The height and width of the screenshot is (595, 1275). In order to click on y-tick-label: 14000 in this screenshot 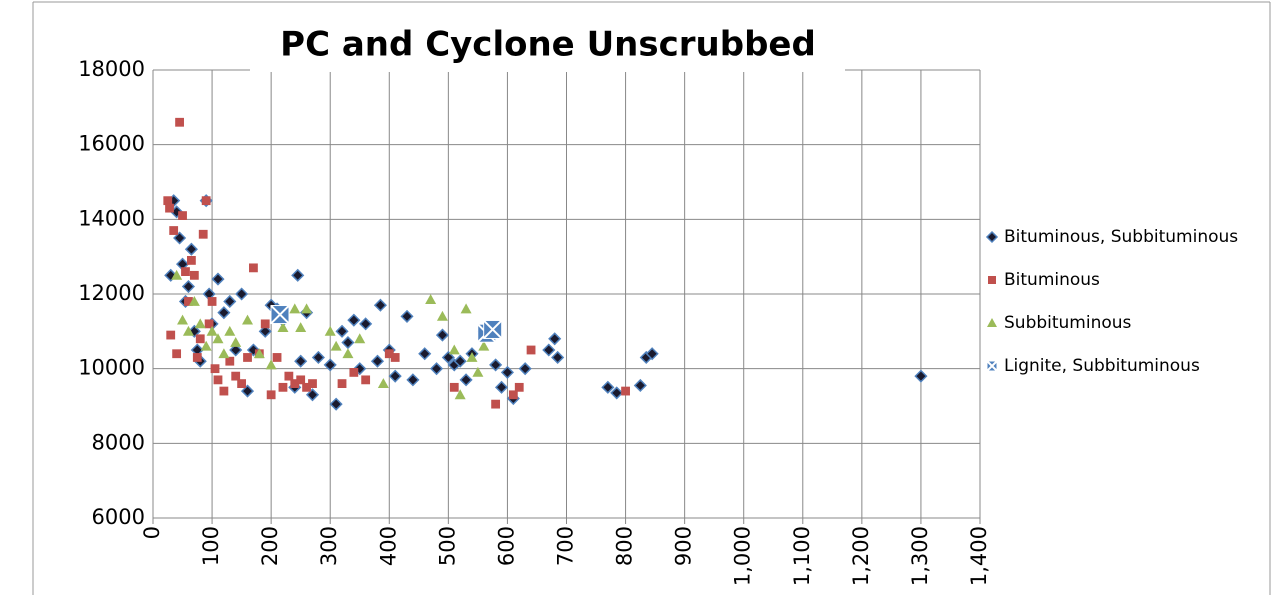, I will do `click(111, 218)`.